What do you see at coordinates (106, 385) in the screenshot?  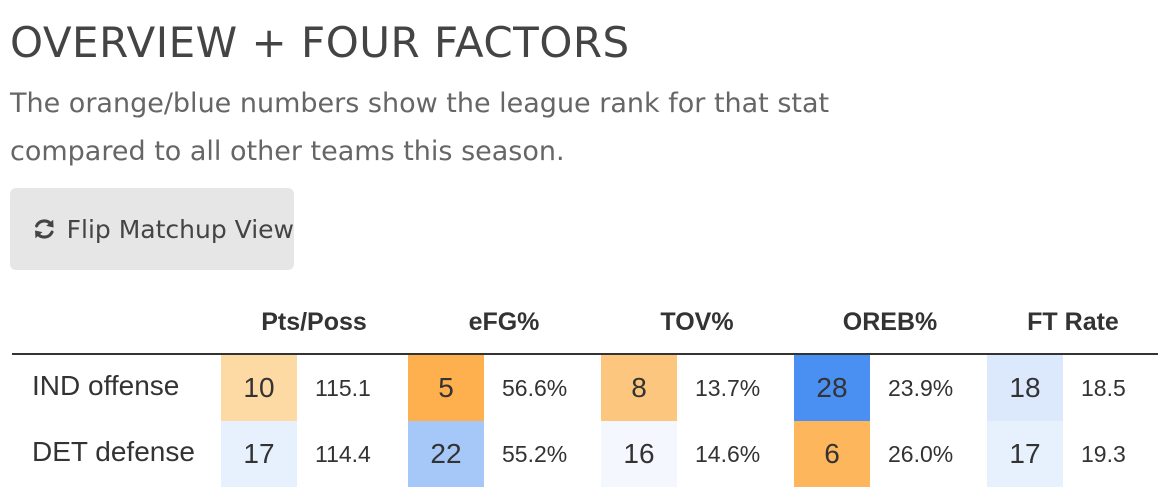 I see `row-label: IND offense` at bounding box center [106, 385].